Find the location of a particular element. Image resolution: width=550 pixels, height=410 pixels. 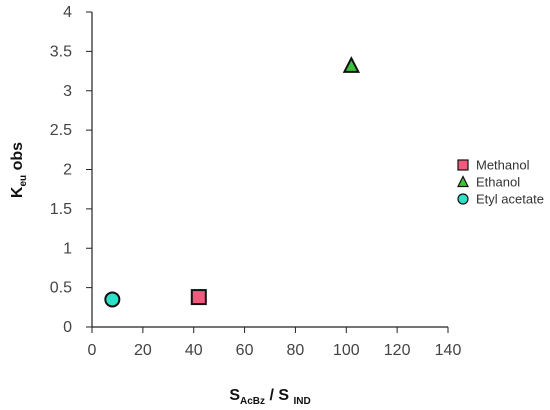

y-tick-label: 2.5 is located at coordinates (61, 130).